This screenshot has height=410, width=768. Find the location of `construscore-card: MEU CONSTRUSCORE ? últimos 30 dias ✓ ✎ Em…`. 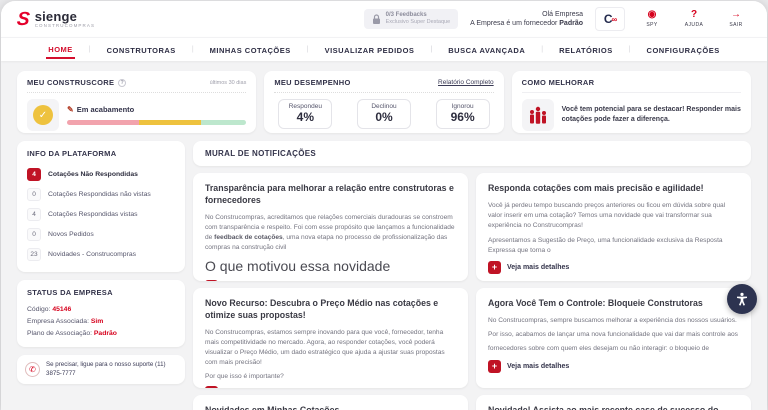

construscore-card: MEU CONSTRUSCORE ? últimos 30 dias ✓ ✎ Em… is located at coordinates (137, 102).